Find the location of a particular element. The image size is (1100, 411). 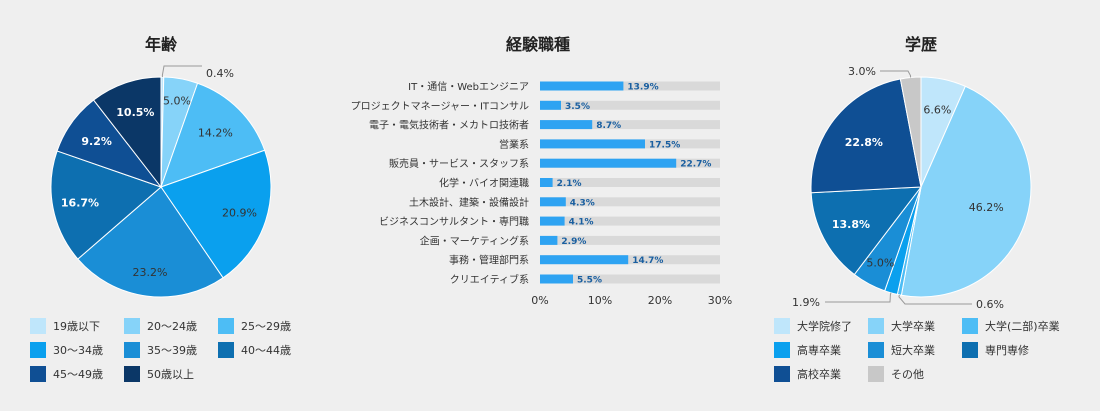

job-category-label: 化学・バイオ関連職 is located at coordinates (484, 183).